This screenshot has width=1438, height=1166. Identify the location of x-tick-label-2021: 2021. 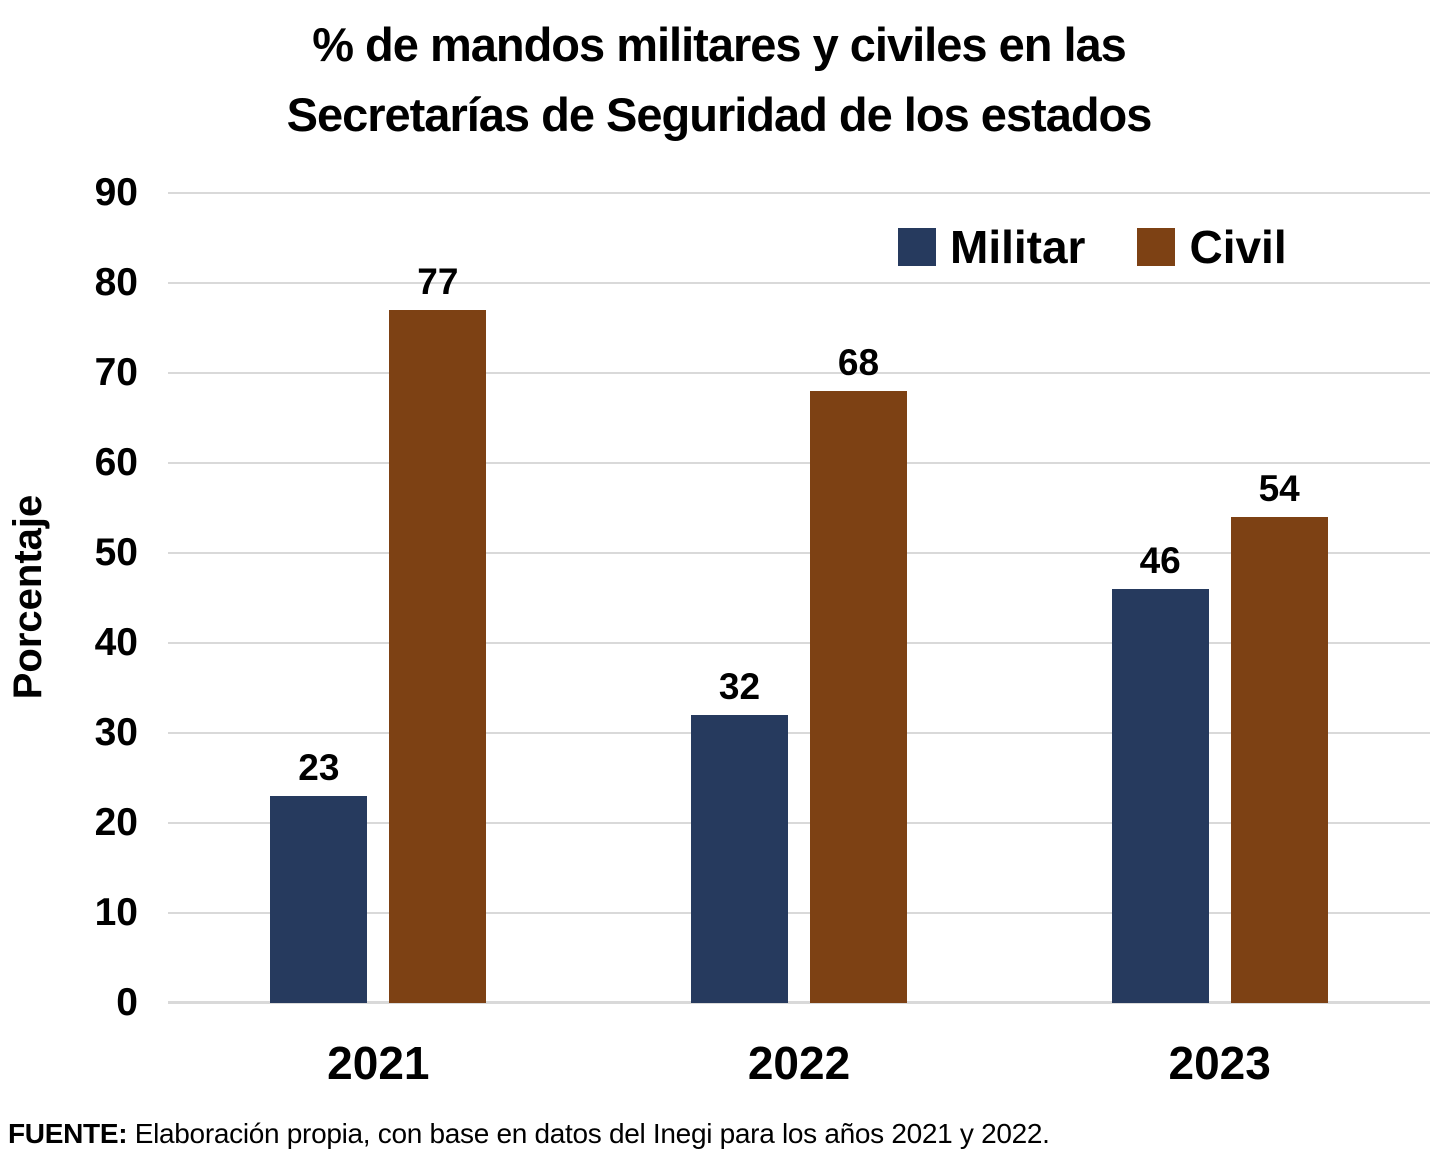
(378, 1063).